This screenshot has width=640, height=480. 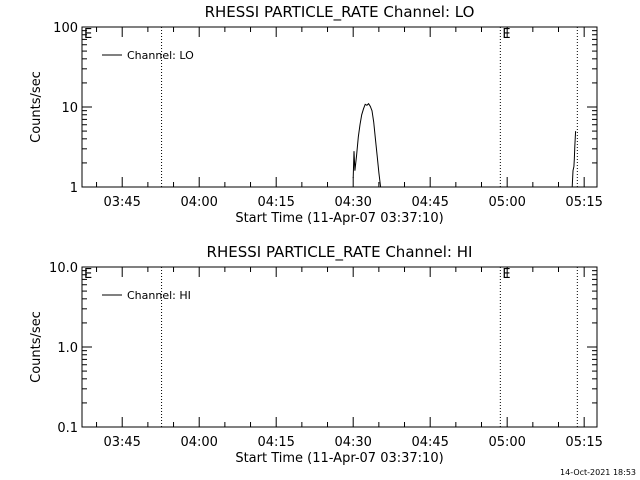 I want to click on timestamp: 14-Oct-2021 18:53, so click(x=598, y=472).